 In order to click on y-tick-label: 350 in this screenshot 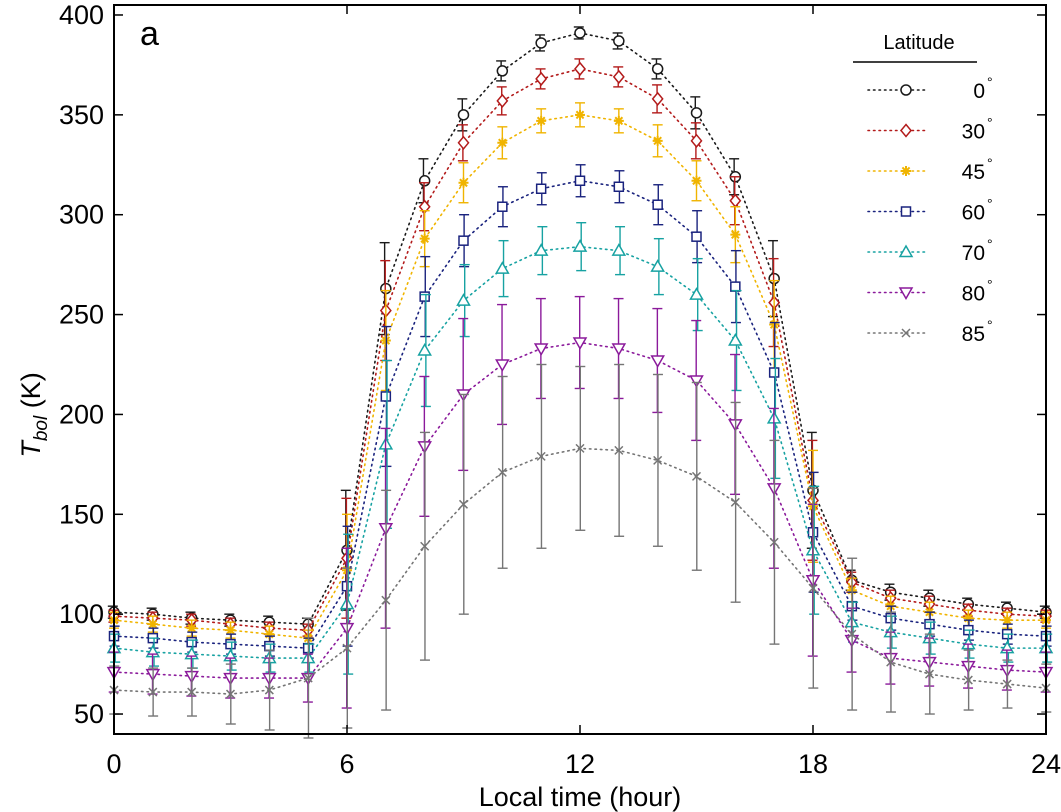, I will do `click(81, 115)`.